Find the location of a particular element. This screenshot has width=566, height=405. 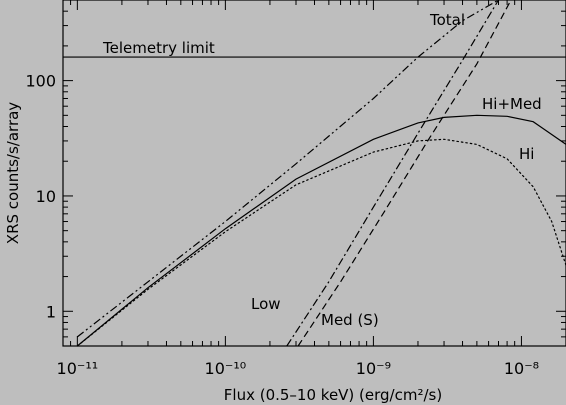

series-label-hi-med: Hi+Med is located at coordinates (512, 104).